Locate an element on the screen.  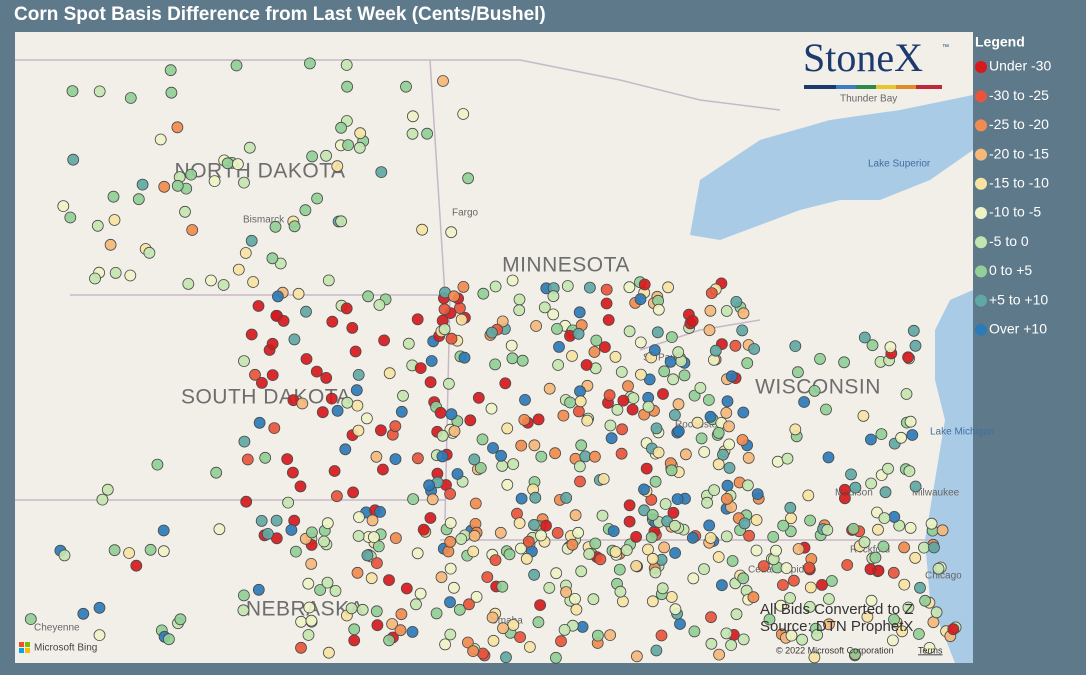
terms-link: Terms is located at coordinates (930, 650).